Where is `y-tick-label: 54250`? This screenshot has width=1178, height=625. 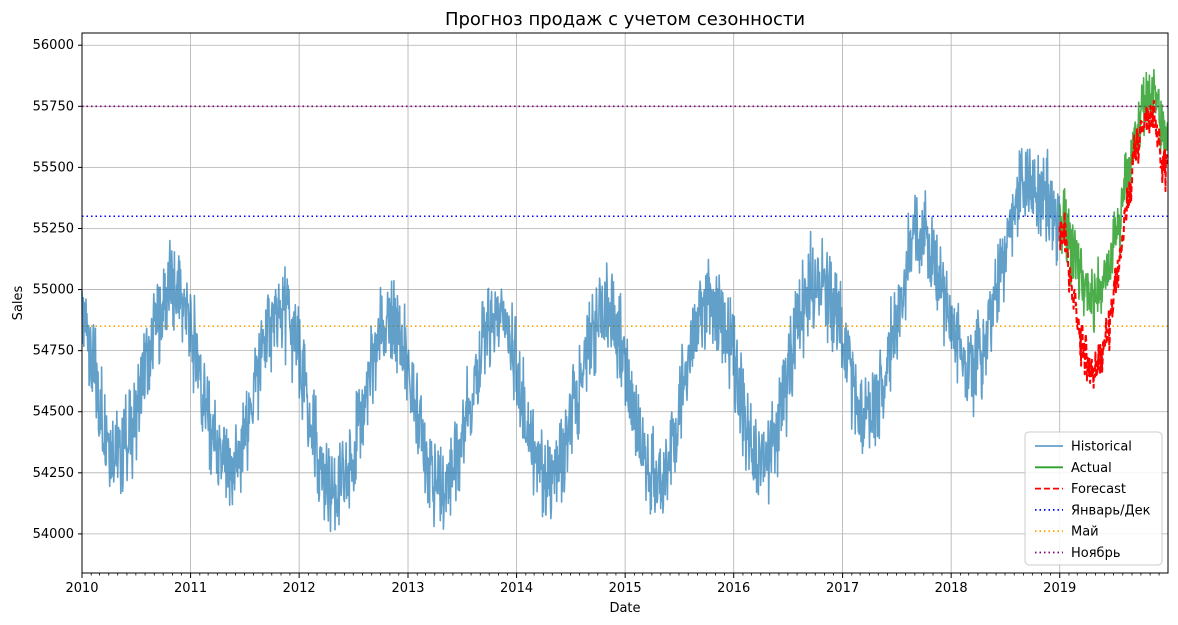
y-tick-label: 54250 is located at coordinates (53, 473).